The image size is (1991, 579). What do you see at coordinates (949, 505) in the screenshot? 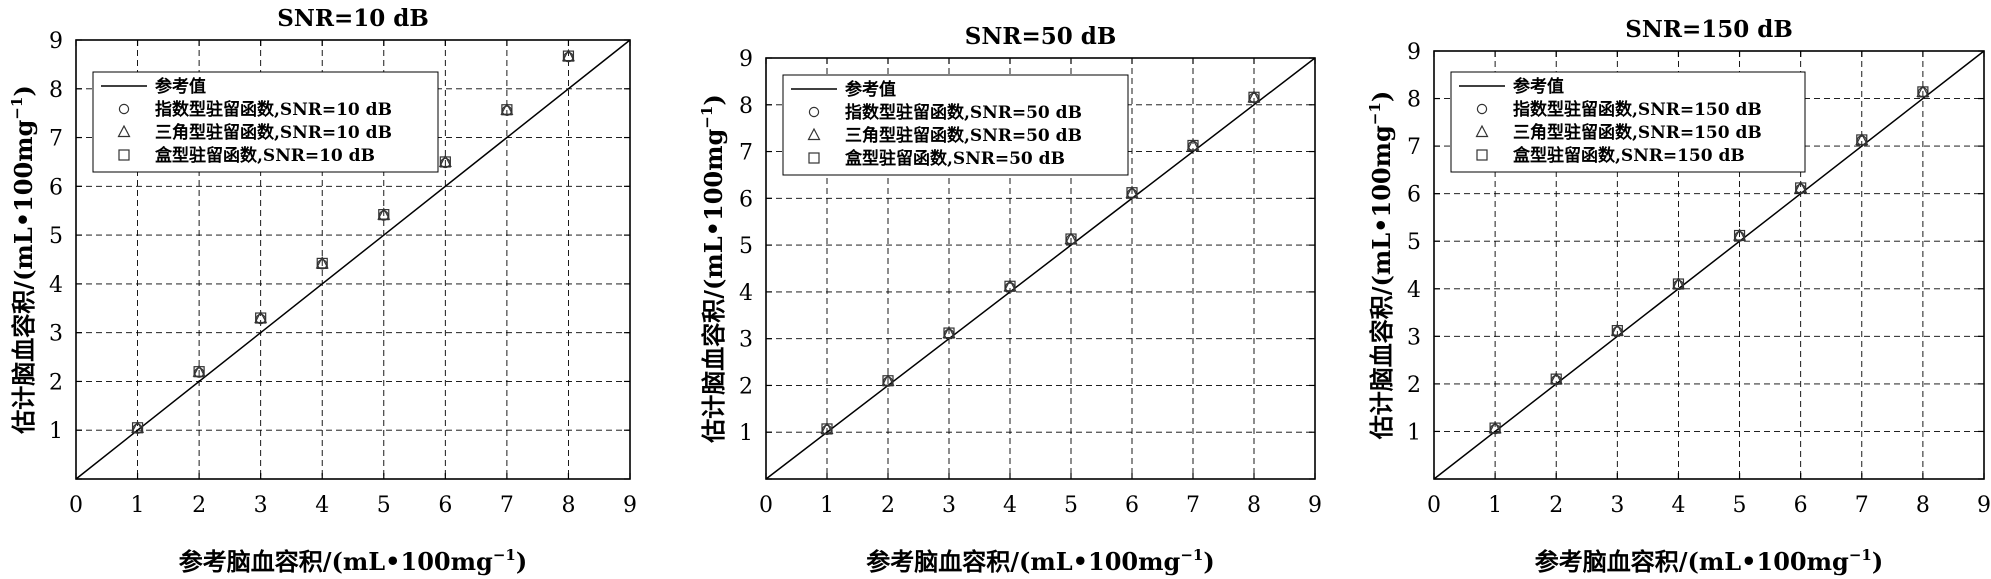
I see `x-tick-label: 3` at bounding box center [949, 505].